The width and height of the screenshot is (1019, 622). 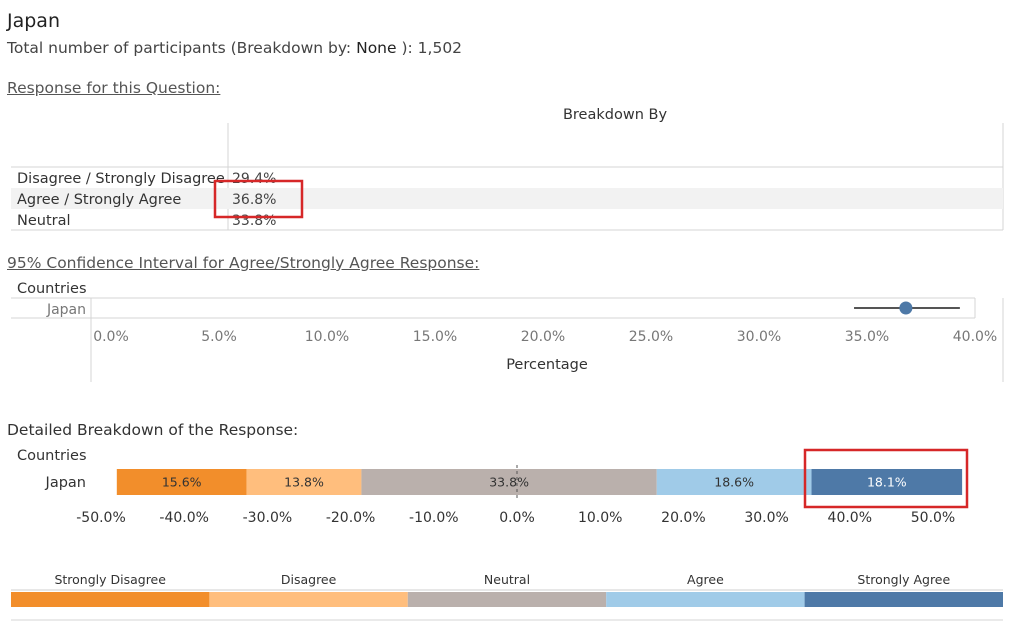 I want to click on breakdown-tick-label: -40.0%, so click(x=184, y=518).